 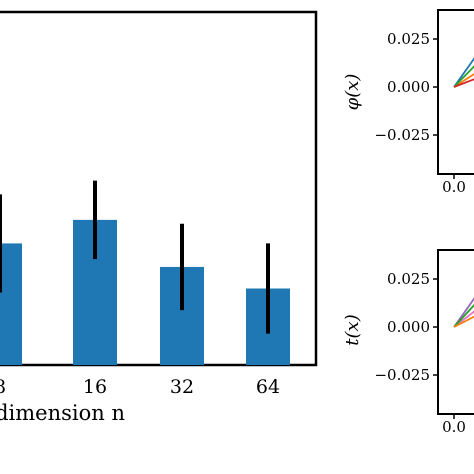 I want to click on t-lines-group, so click(x=463, y=312).